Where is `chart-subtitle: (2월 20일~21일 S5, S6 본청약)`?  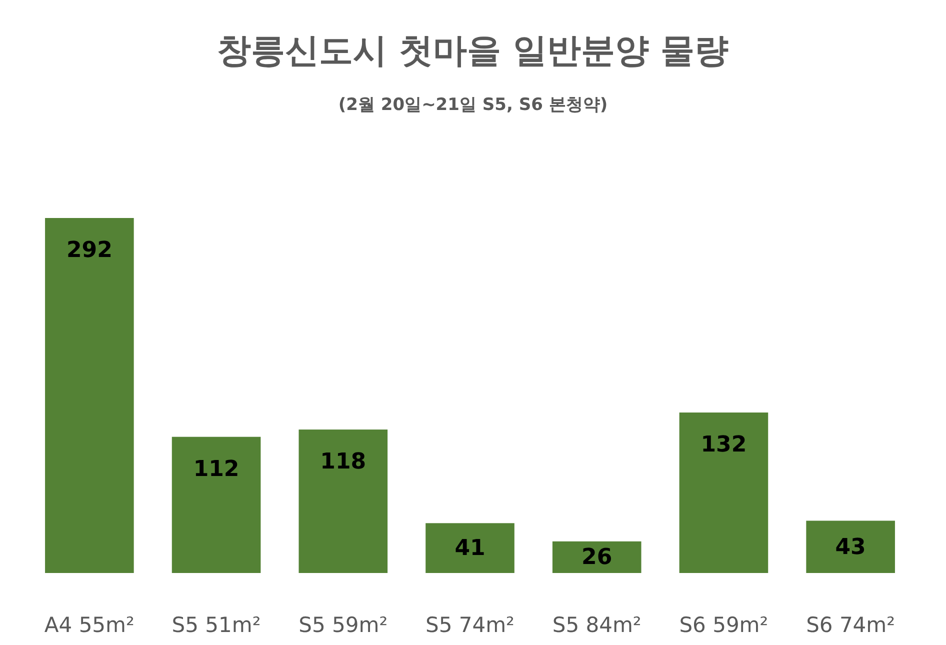 chart-subtitle: (2월 20일~21일 S5, S6 본청약) is located at coordinates (473, 105).